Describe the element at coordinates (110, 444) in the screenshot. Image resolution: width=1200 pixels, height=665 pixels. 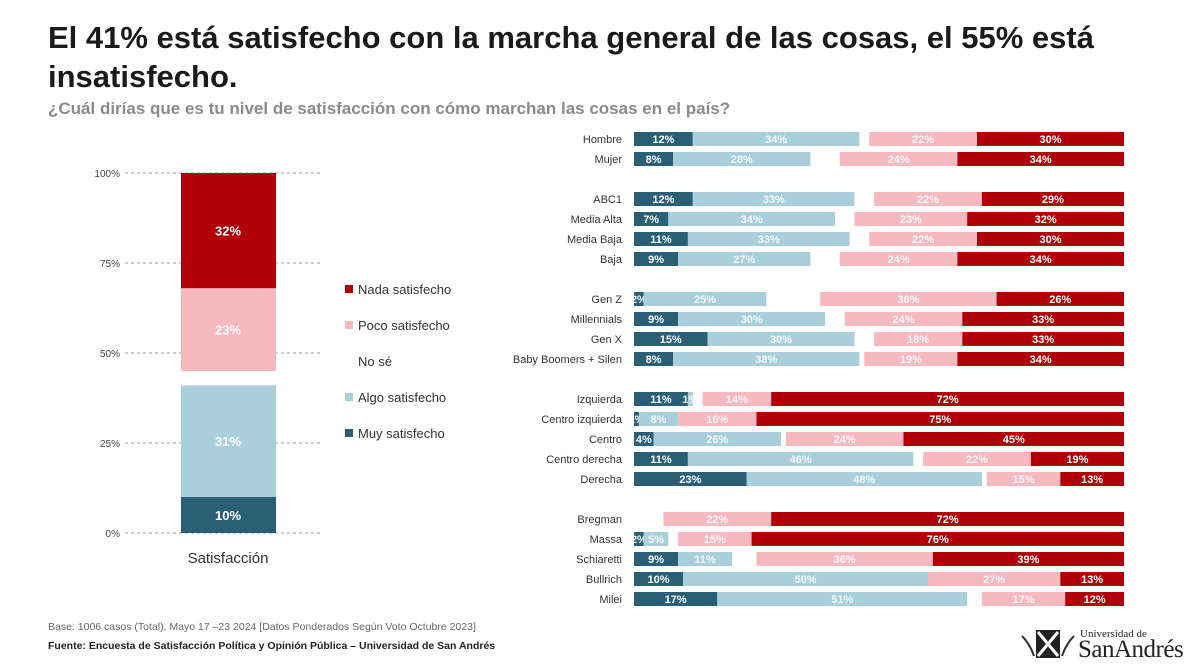
I see `y-tick-label: 25%` at that location.